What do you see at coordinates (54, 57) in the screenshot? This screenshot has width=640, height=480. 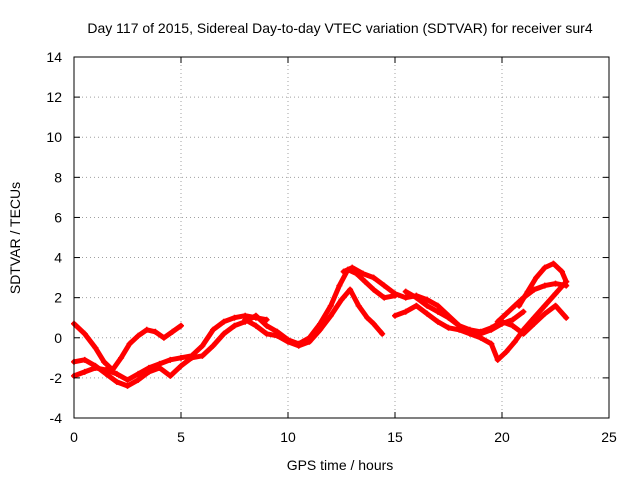 I see `y-tick-label: 14` at bounding box center [54, 57].